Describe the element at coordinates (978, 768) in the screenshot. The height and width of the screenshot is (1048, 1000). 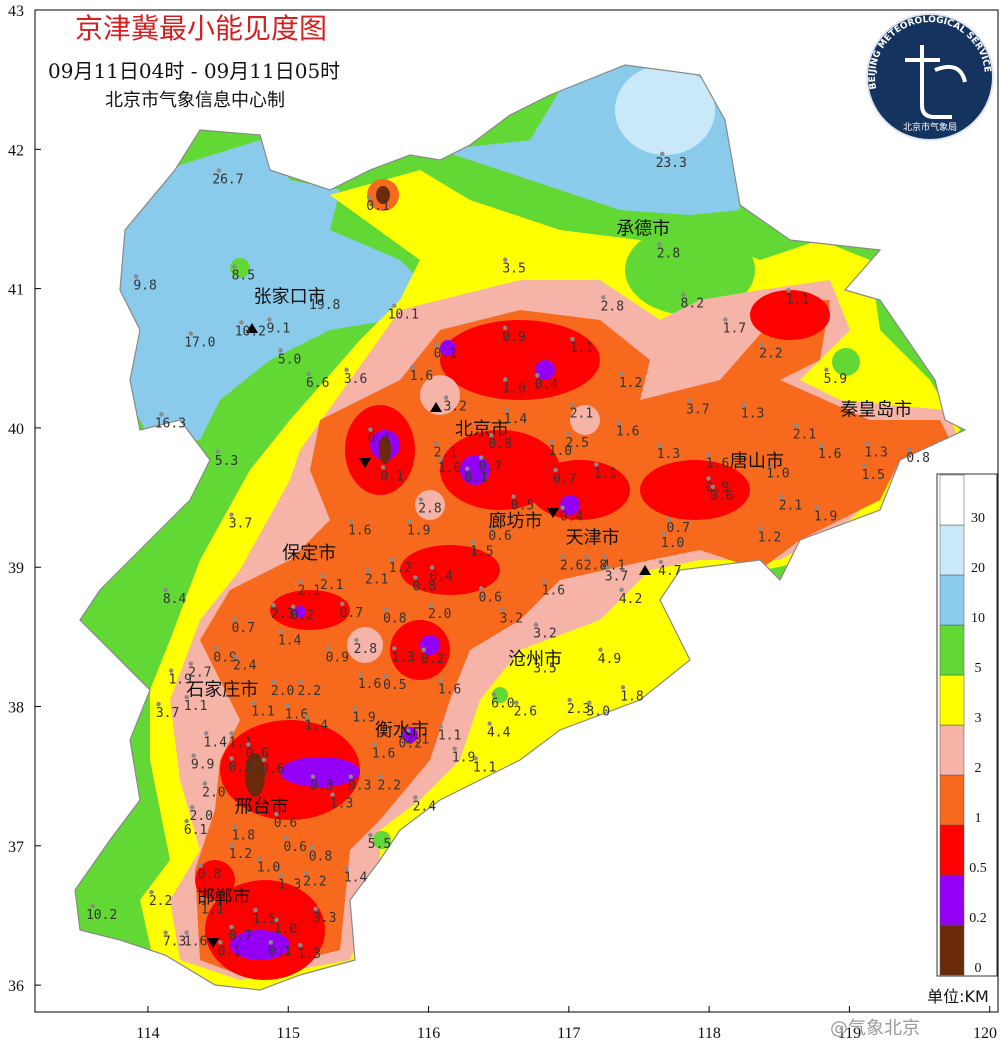
I see `legend-level: 2` at that location.